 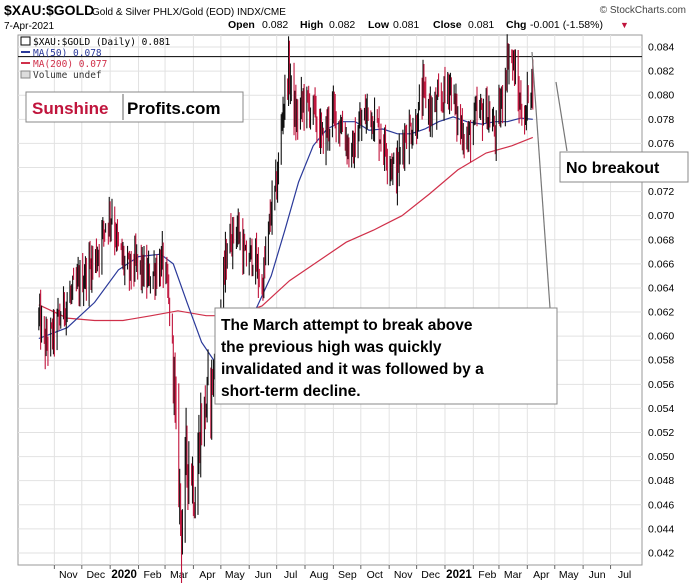 I want to click on close-label: Close, so click(x=447, y=25).